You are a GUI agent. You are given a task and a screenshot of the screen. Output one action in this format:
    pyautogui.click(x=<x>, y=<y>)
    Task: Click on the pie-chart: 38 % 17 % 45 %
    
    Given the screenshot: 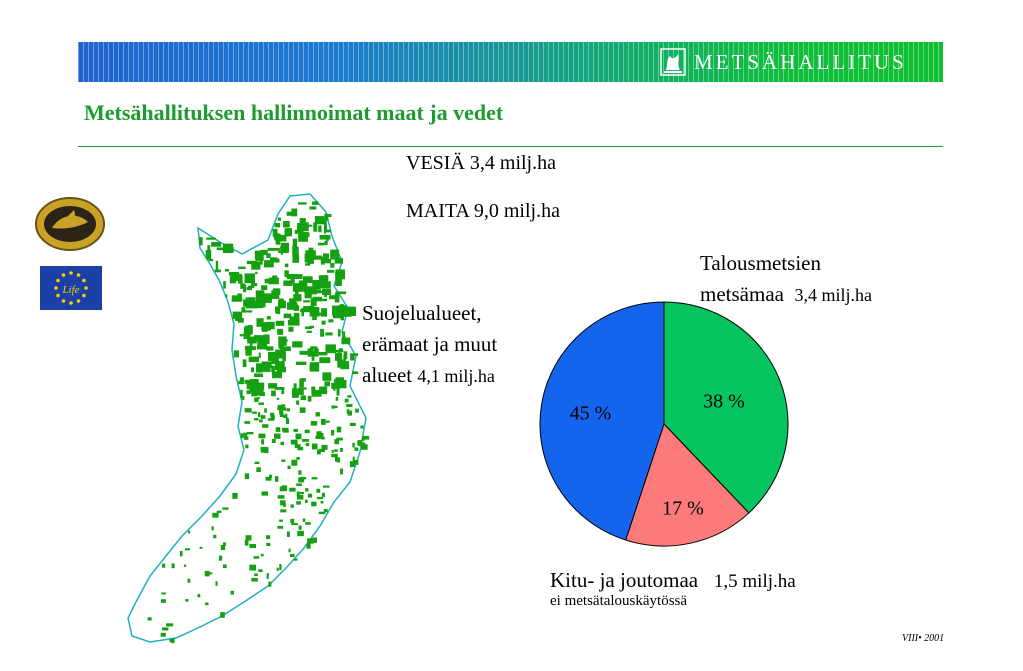 What is the action you would take?
    pyautogui.click(x=664, y=424)
    